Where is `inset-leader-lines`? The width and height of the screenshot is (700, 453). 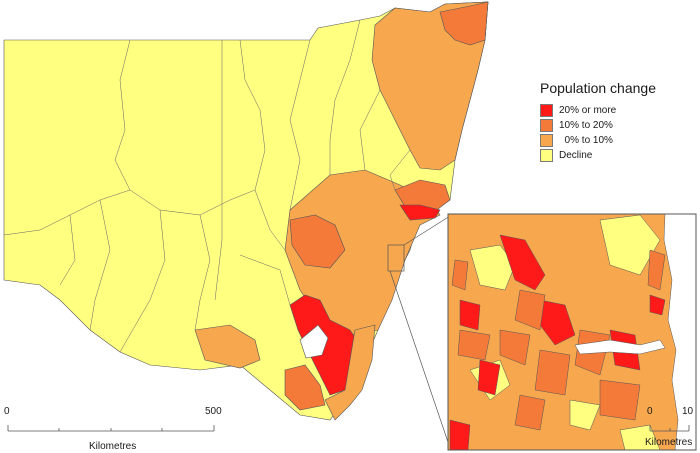
inset-leader-lines is located at coordinates (419, 332).